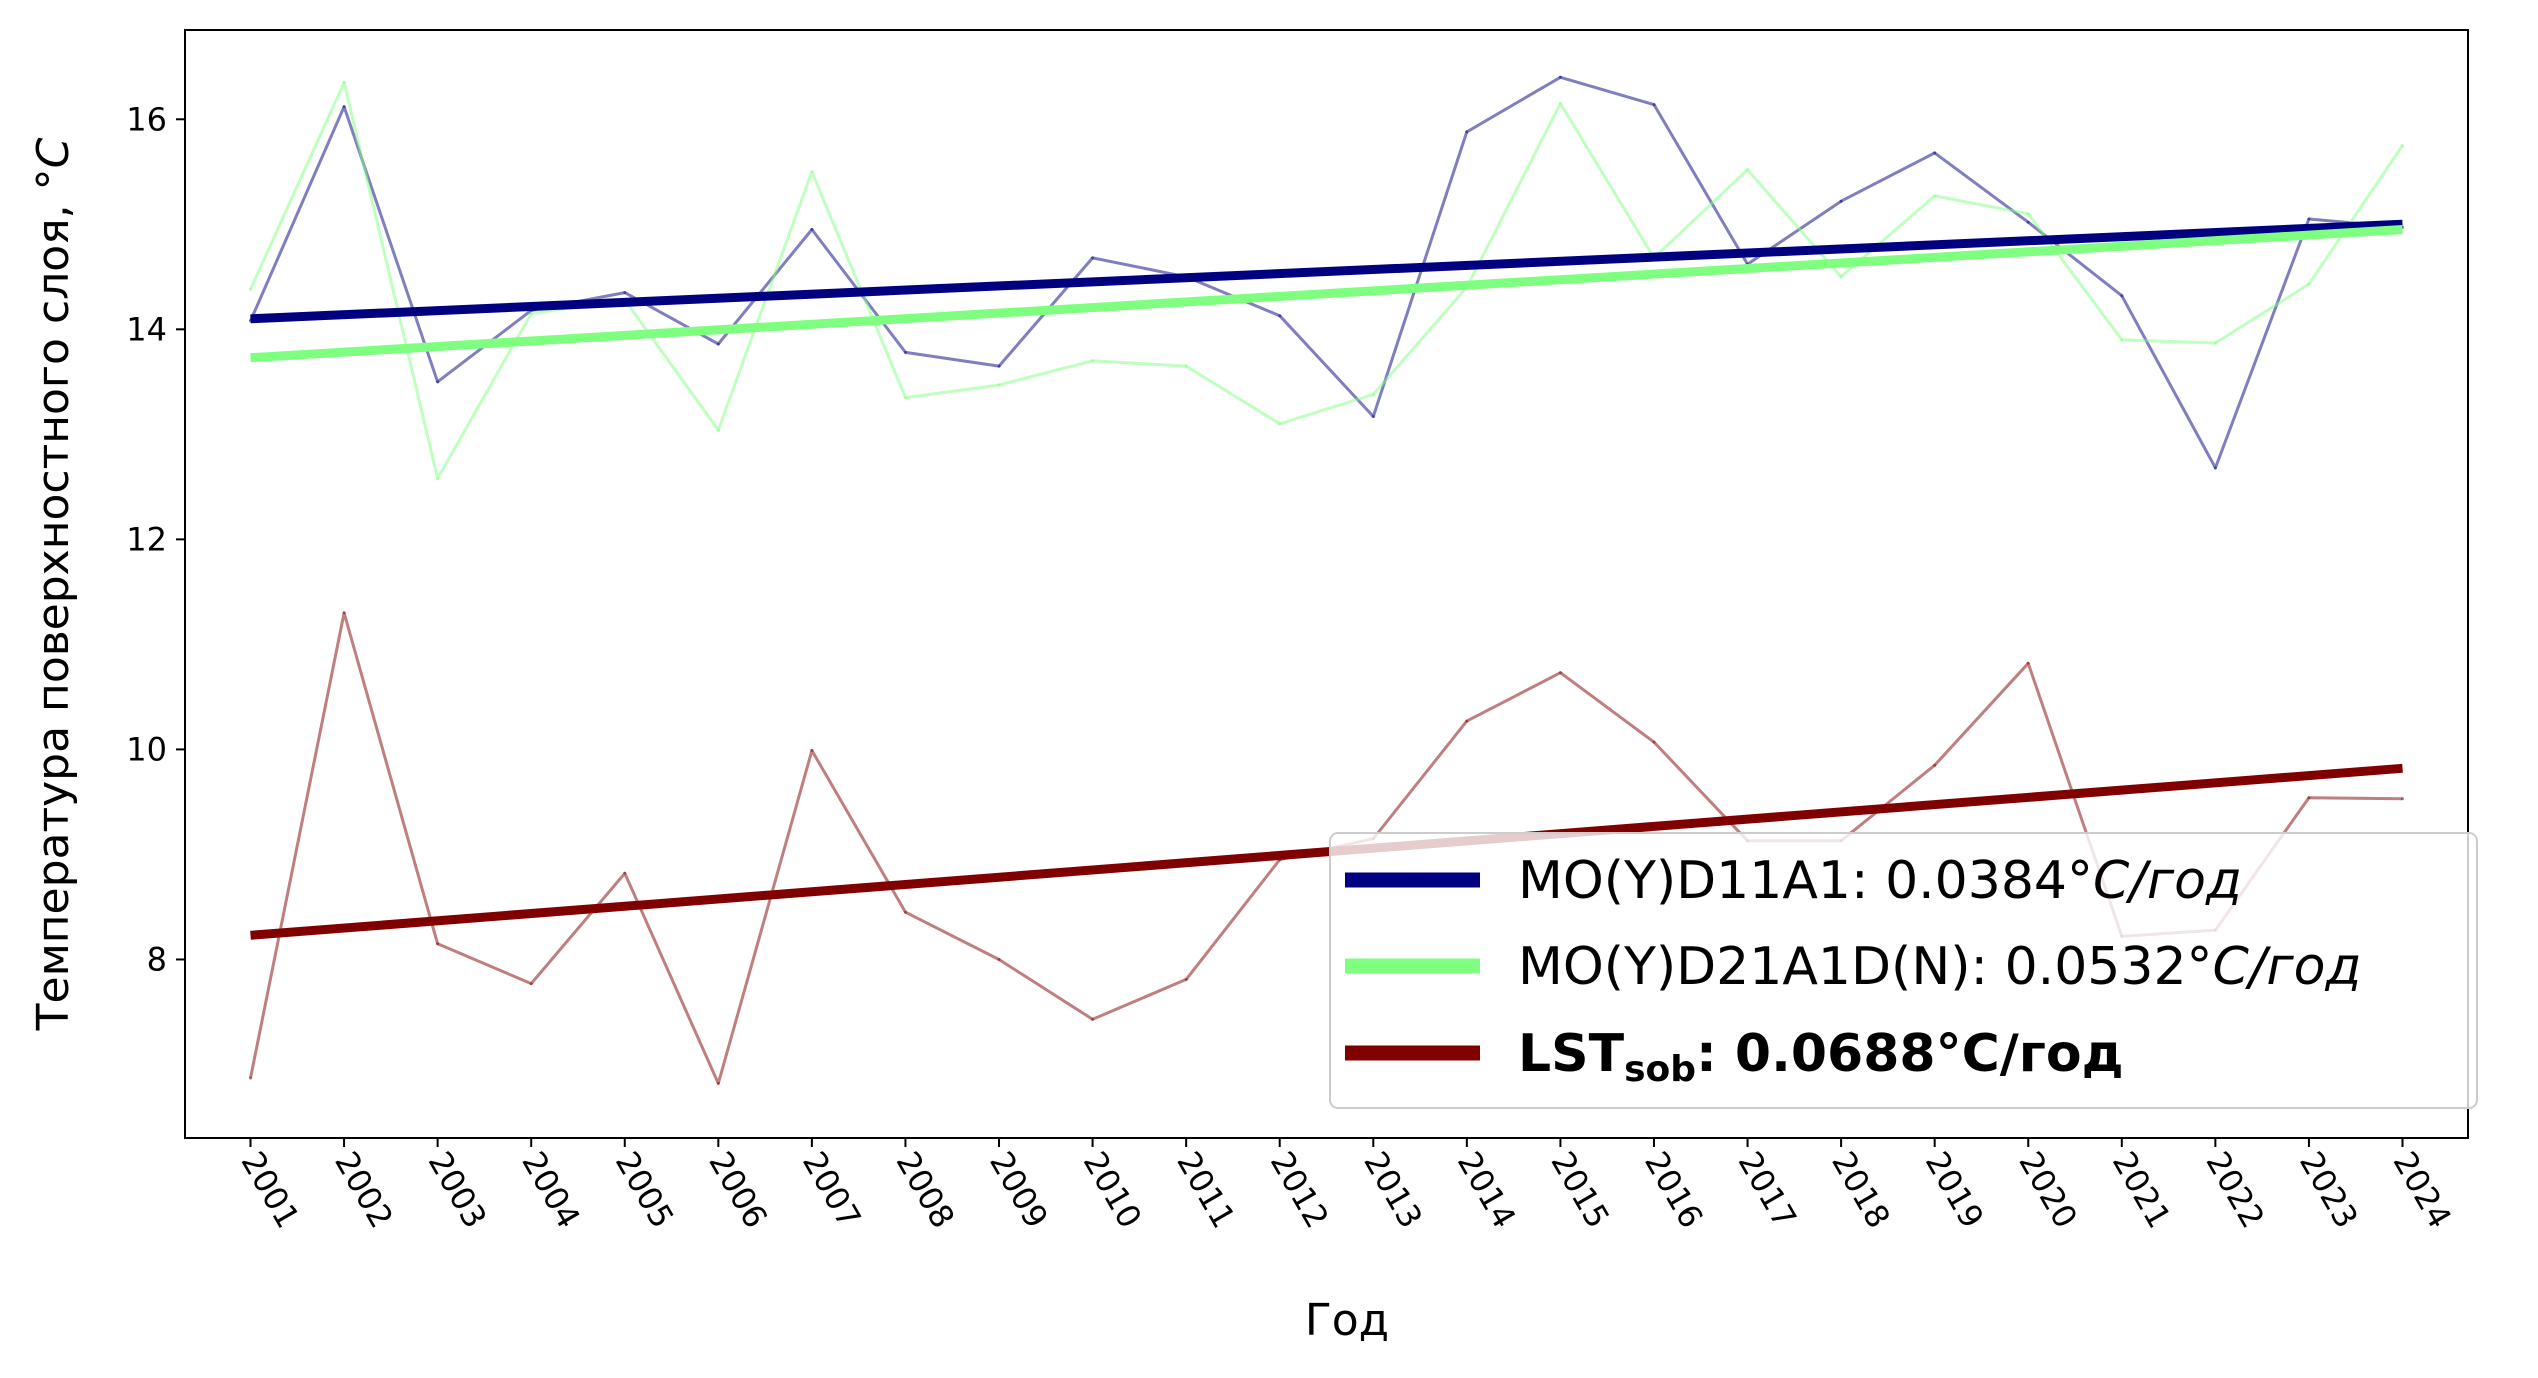 The image size is (2538, 1378). What do you see at coordinates (531, 984) in the screenshot?
I see `data-point-lst-2004` at bounding box center [531, 984].